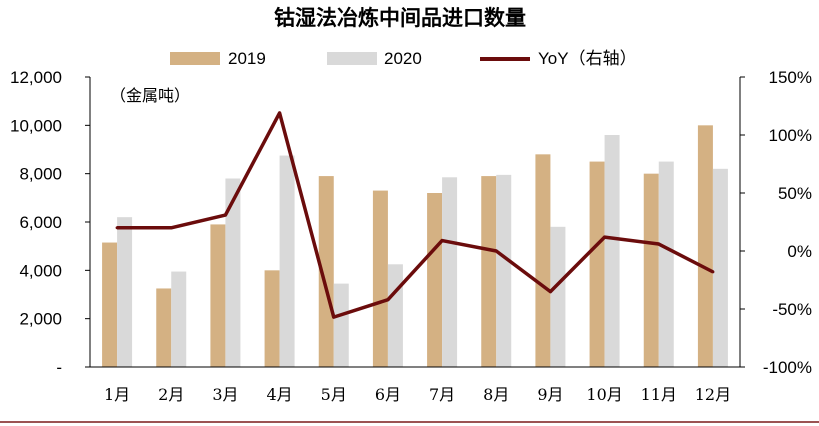 The width and height of the screenshot is (819, 426). Describe the element at coordinates (792, 309) in the screenshot. I see `right-tick-label: -50%` at that location.